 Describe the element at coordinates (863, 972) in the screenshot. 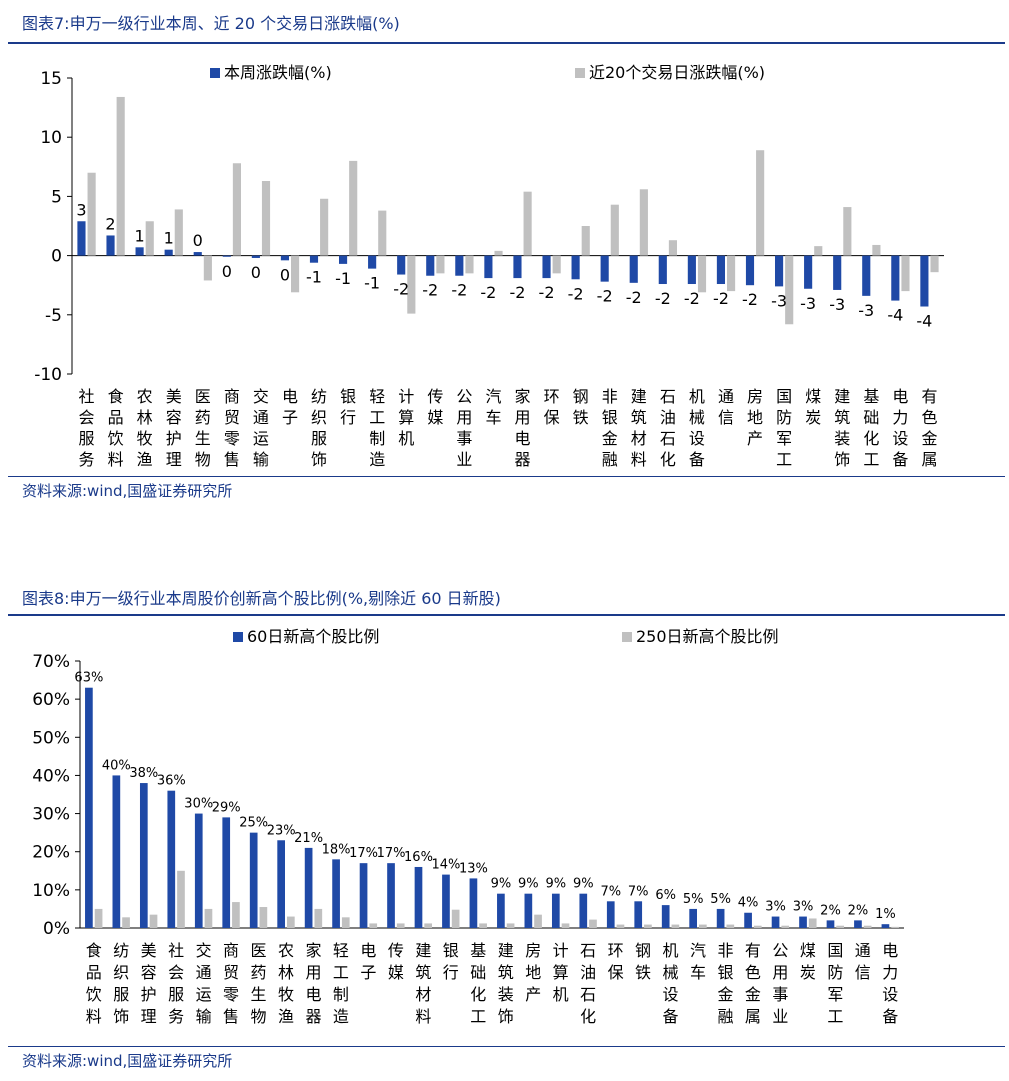

I see `category-label-char: 信` at that location.